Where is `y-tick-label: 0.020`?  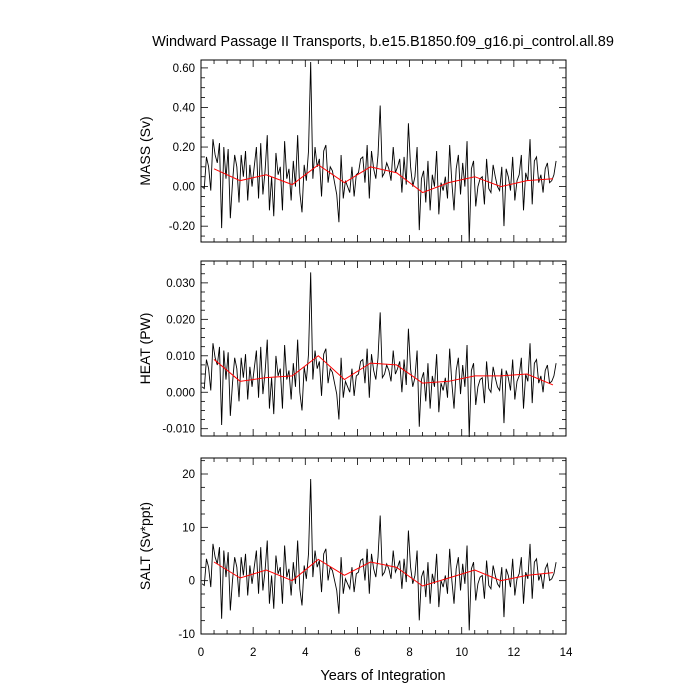
y-tick-label: 0.020 is located at coordinates (180, 320).